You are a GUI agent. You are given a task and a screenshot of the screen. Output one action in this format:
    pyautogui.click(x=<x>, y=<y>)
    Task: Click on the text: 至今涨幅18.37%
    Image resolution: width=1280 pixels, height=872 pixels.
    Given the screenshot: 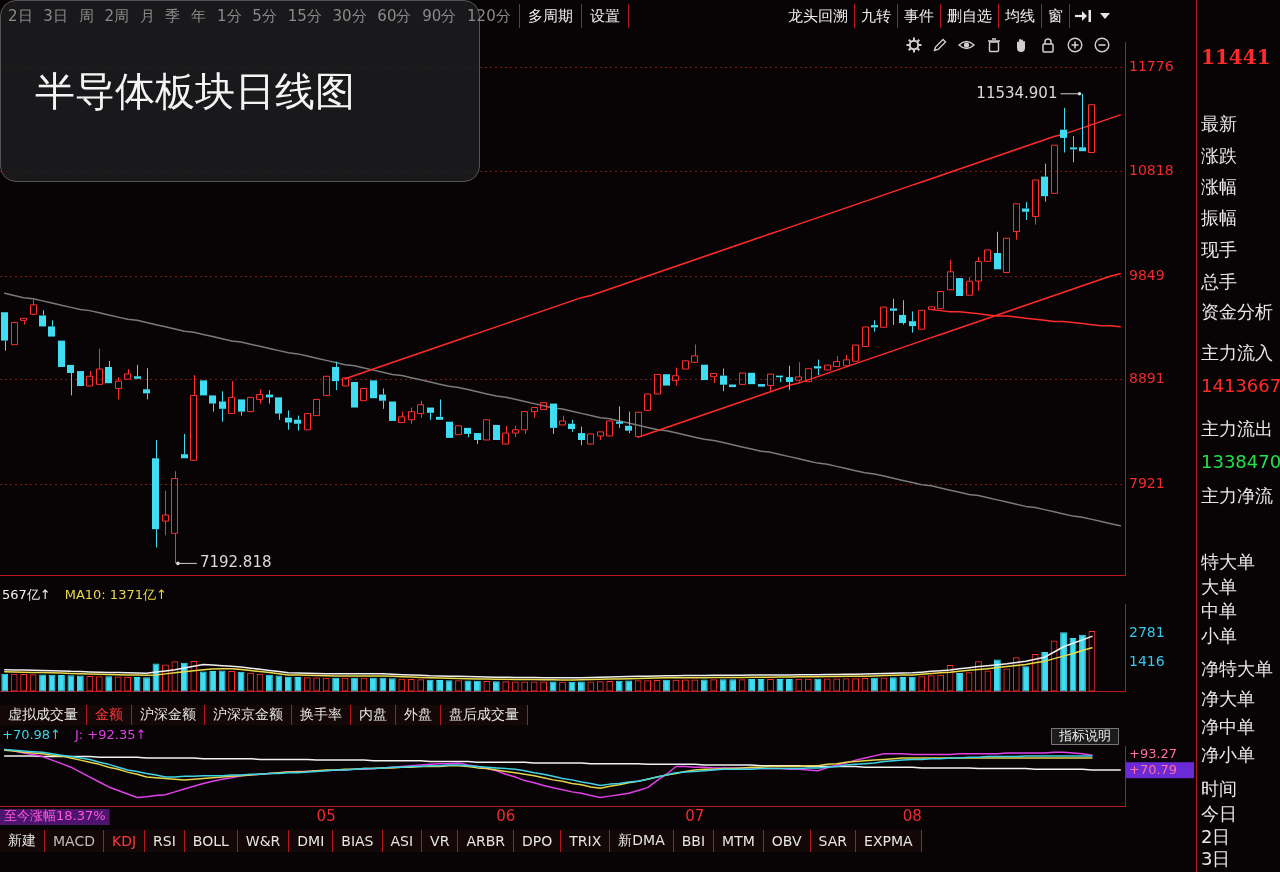 What is the action you would take?
    pyautogui.click(x=55, y=816)
    